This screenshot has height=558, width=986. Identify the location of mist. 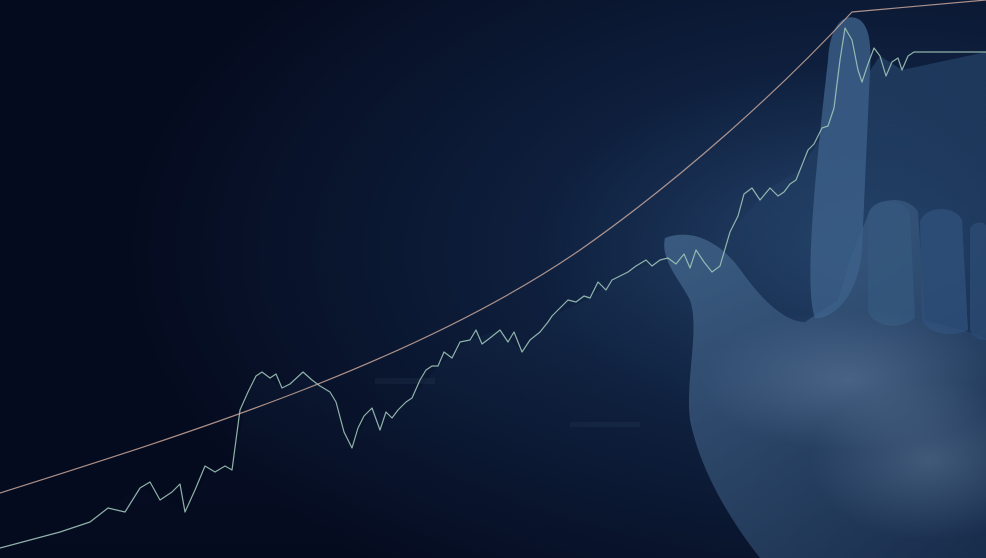
(898, 460).